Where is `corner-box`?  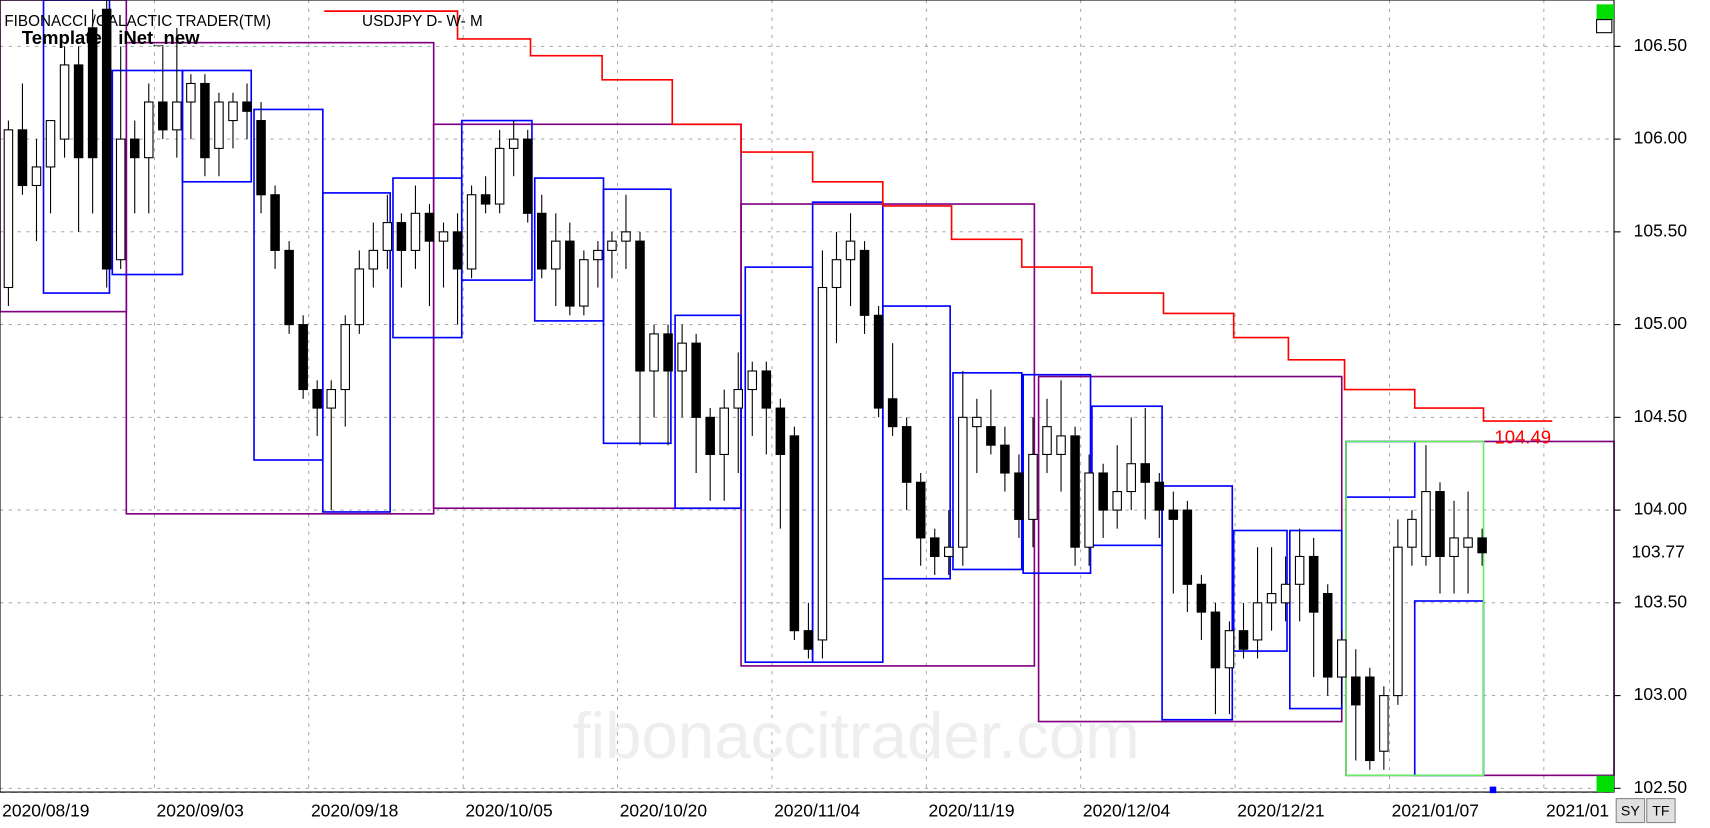
corner-box is located at coordinates (1605, 12).